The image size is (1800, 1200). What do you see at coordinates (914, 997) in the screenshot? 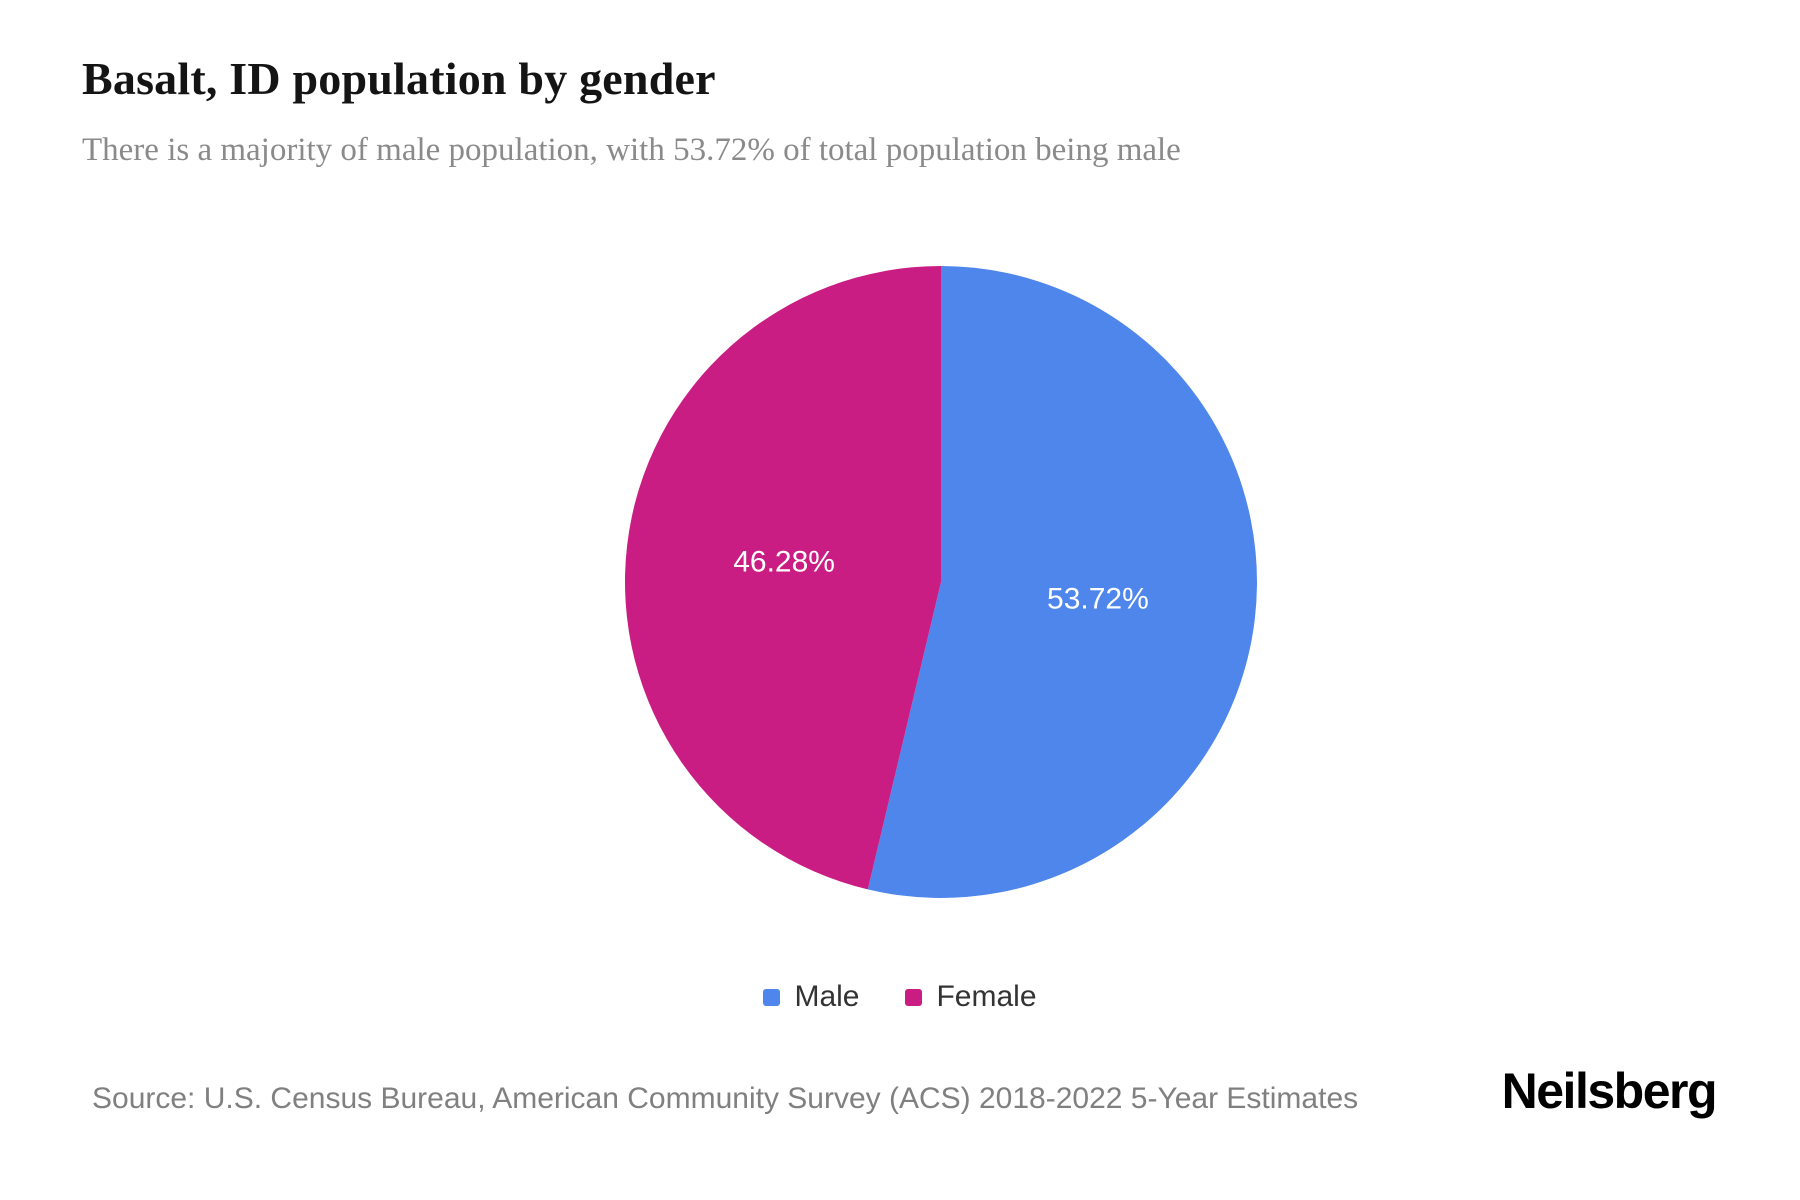
I see `female-legend-swatch-icon` at bounding box center [914, 997].